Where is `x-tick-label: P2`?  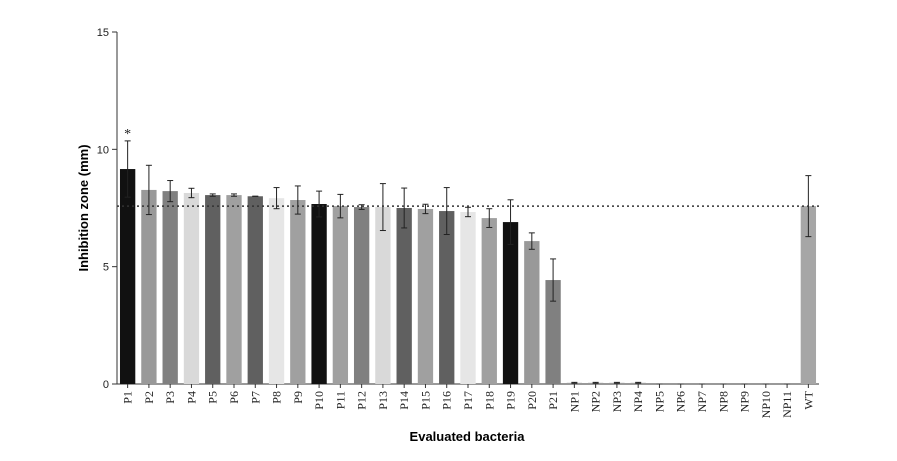 x-tick-label: P2 is located at coordinates (149, 397).